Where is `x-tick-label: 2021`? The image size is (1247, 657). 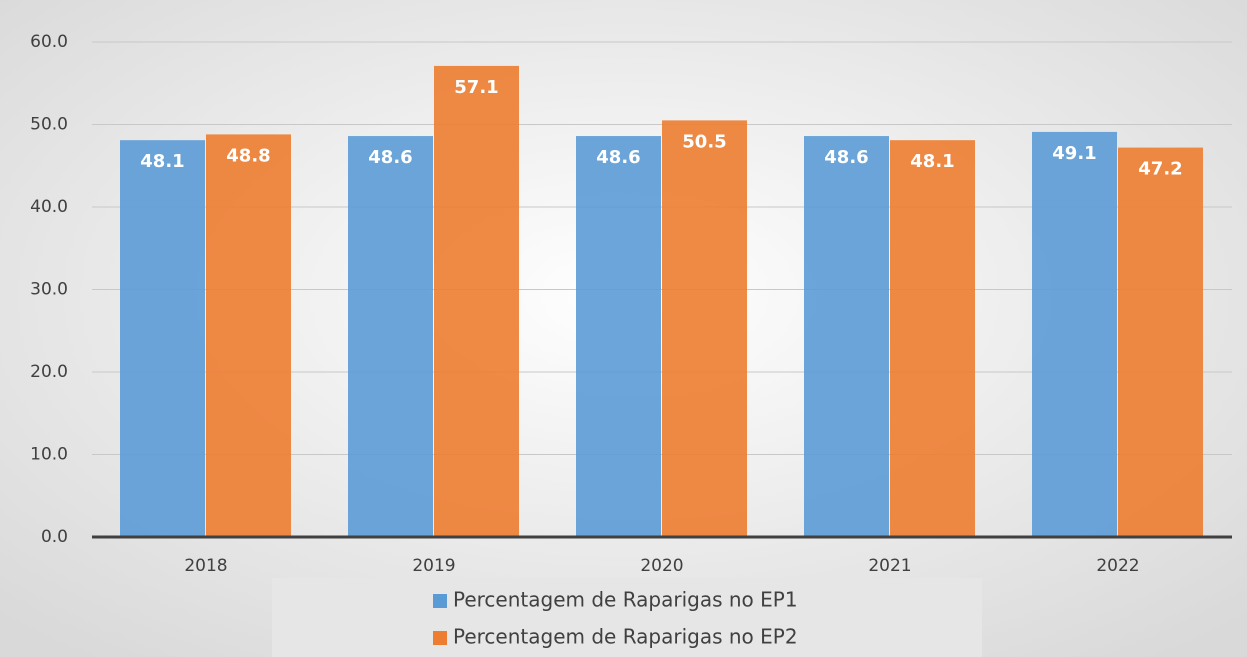 x-tick-label: 2021 is located at coordinates (889, 566).